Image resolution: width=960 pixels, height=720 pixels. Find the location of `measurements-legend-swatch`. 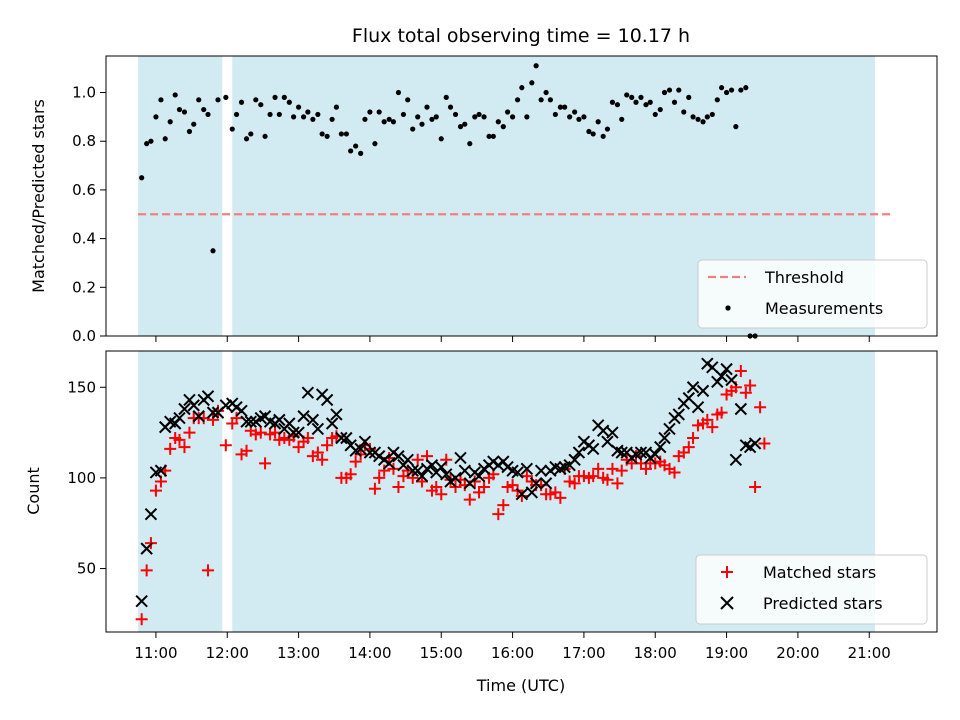

measurements-legend-swatch is located at coordinates (728, 308).